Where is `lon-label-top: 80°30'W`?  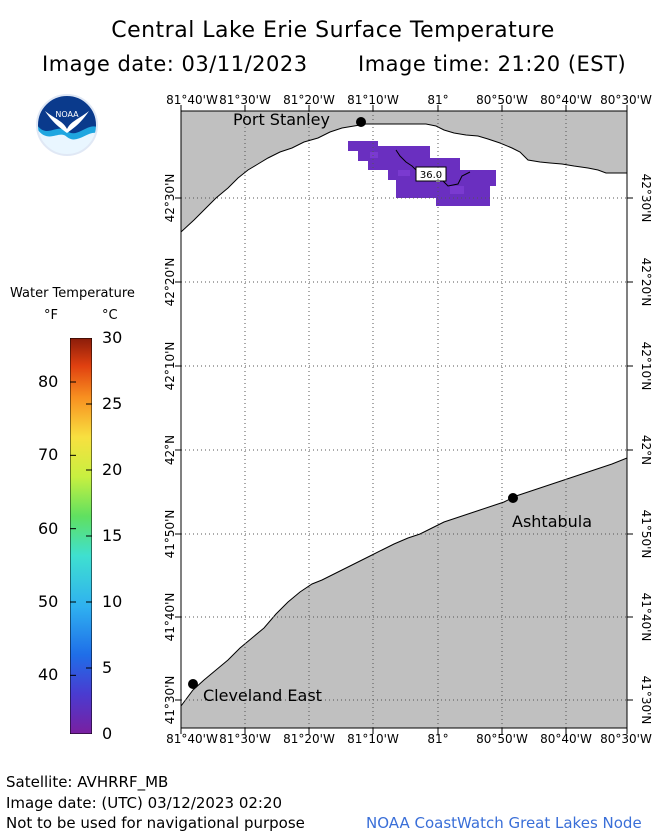
lon-label-top: 80°30'W is located at coordinates (626, 100).